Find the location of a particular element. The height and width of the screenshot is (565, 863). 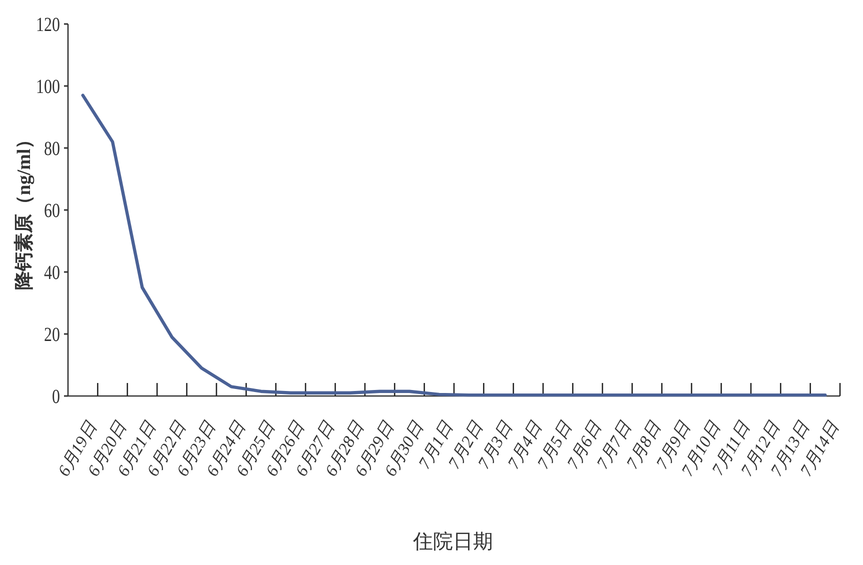

x-axis-title: 住院日期 is located at coordinates (452, 542).